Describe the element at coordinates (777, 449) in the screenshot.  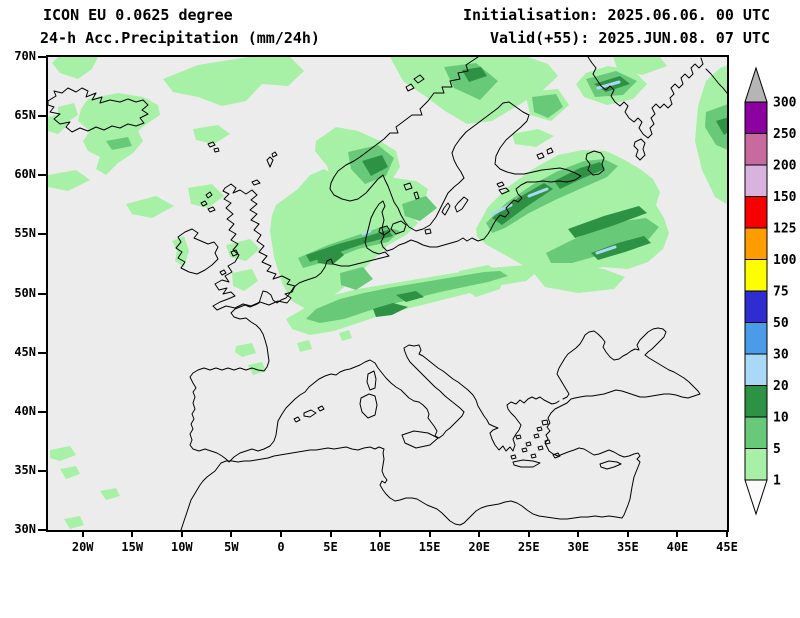
I see `colorbar-label-5: 5` at that location.